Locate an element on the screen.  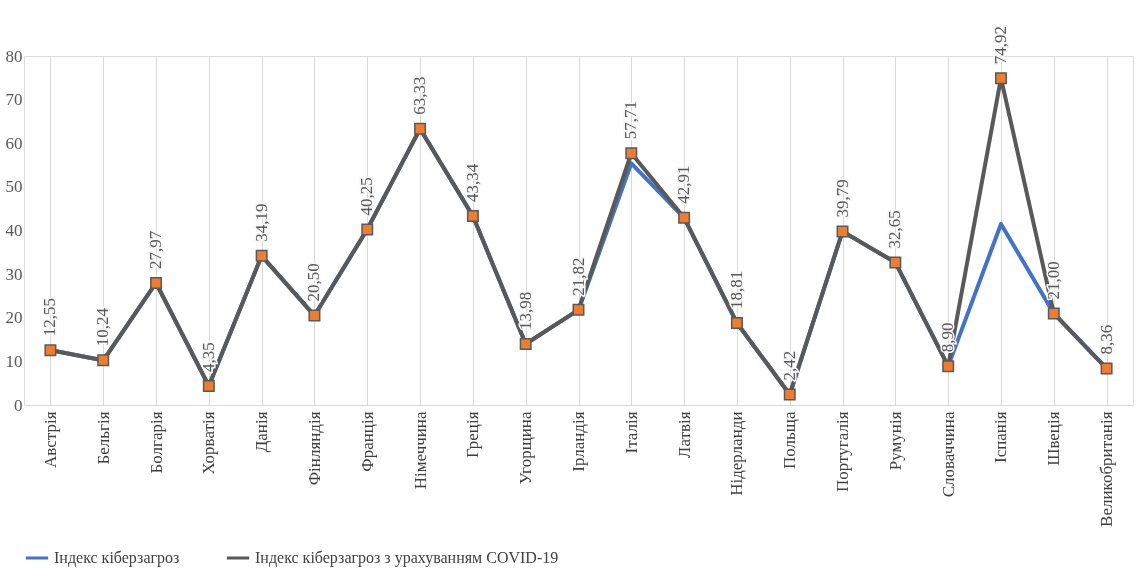
data-label: 39,79 is located at coordinates (842, 198).